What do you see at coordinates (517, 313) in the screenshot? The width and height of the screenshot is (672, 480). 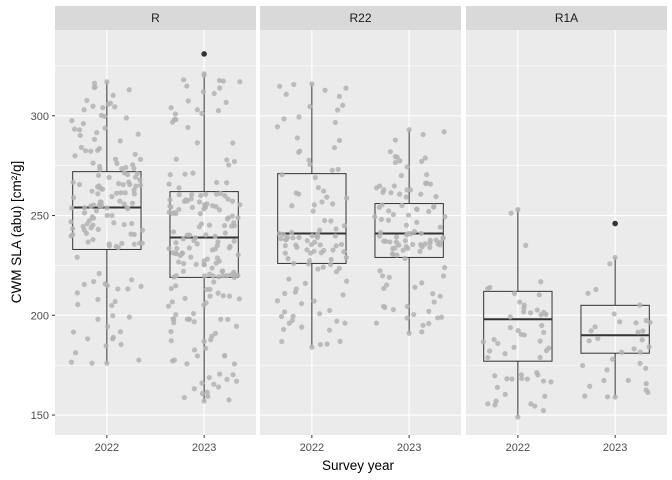 I see `jitter-points` at bounding box center [517, 313].